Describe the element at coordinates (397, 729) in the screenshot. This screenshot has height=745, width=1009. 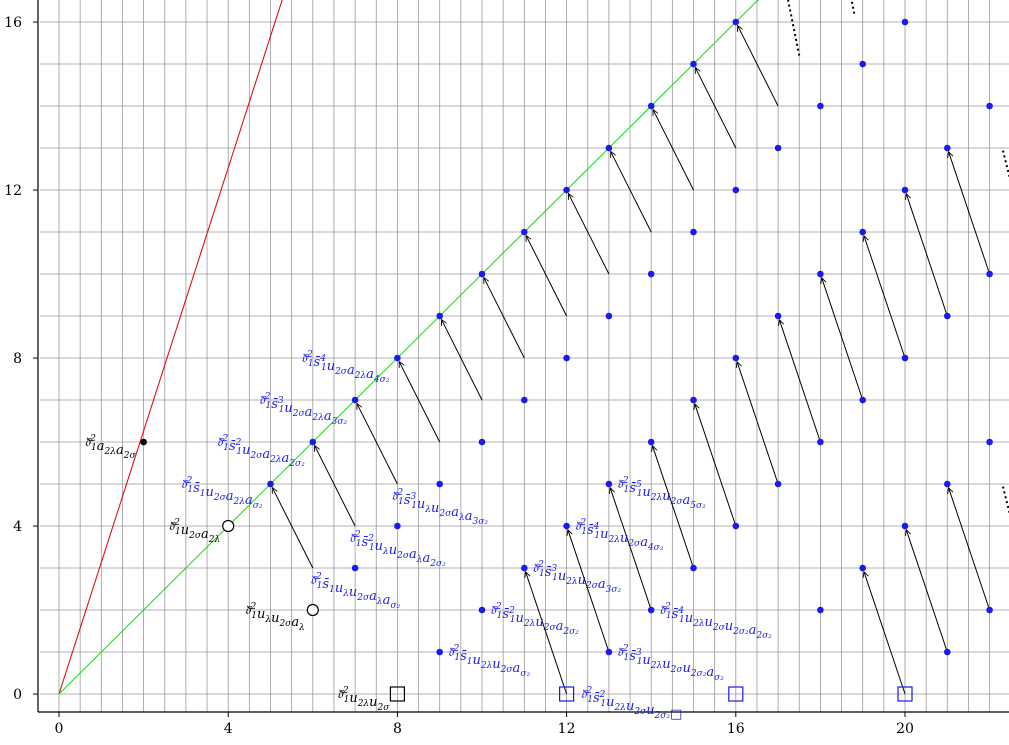
I see `x-tick-label: 8` at that location.